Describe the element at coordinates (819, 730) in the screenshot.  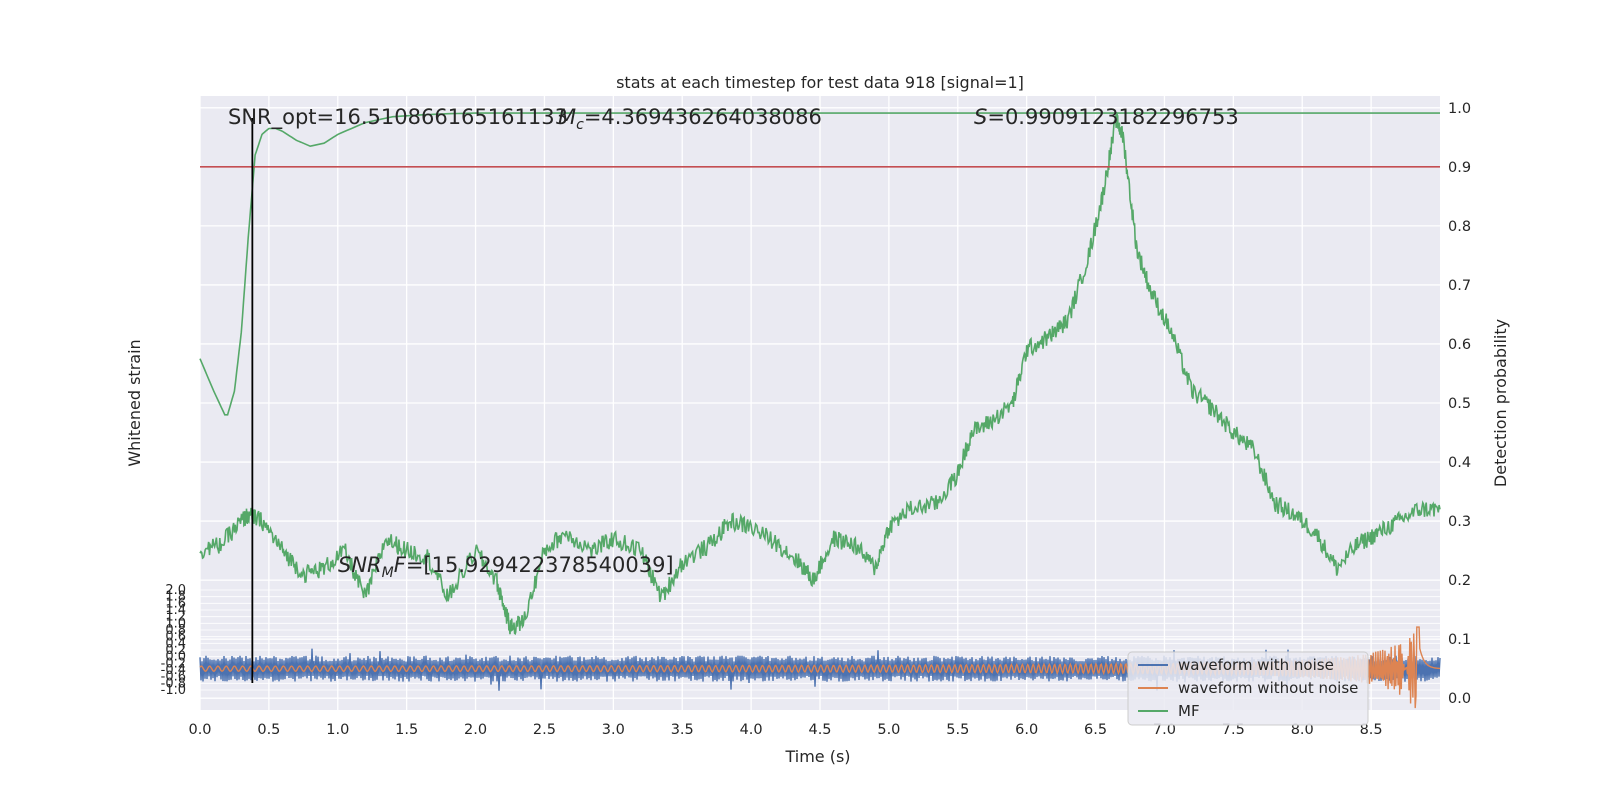
I see `x-tick-label: 4.5` at that location.